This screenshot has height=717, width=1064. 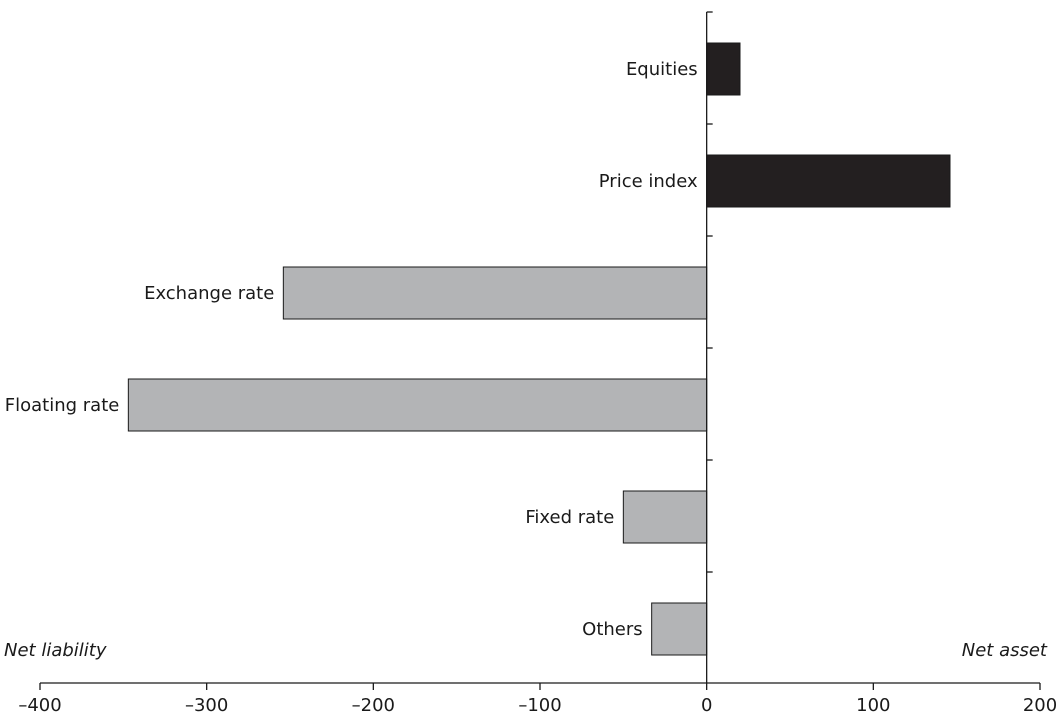 I want to click on x-tick-label: –100, so click(x=539, y=705).